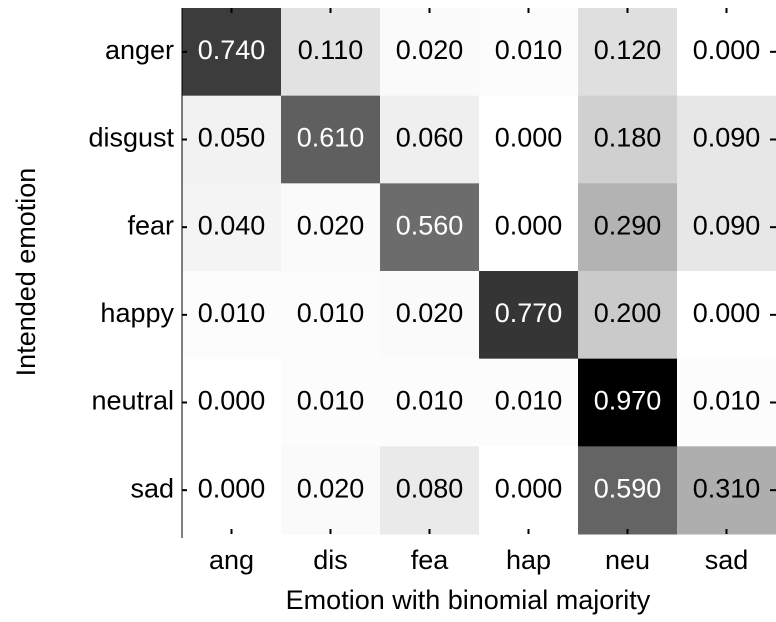 Image resolution: width=776 pixels, height=622 pixels. I want to click on cell-label: 0.290, so click(628, 225).